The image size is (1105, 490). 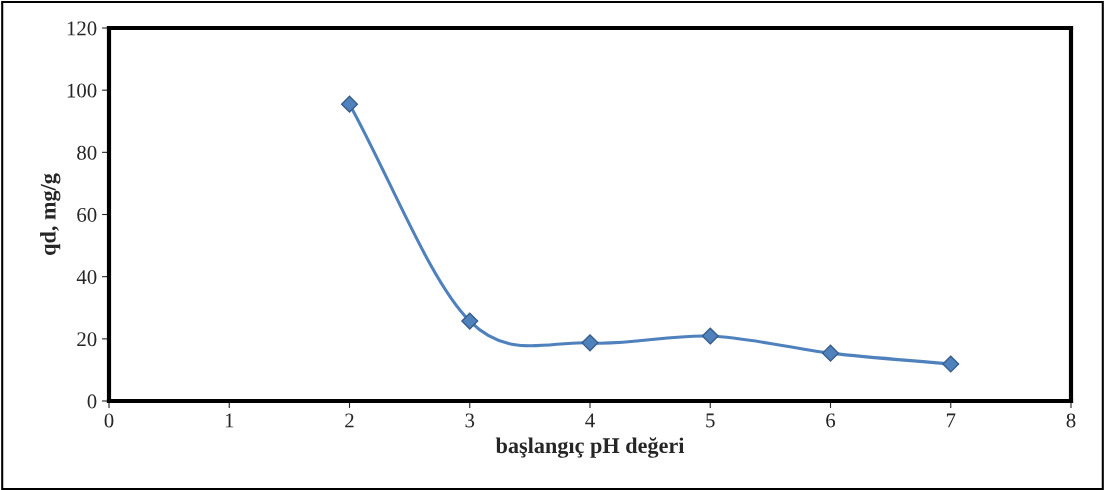 What do you see at coordinates (109, 420) in the screenshot?
I see `x-tick-label: 0` at bounding box center [109, 420].